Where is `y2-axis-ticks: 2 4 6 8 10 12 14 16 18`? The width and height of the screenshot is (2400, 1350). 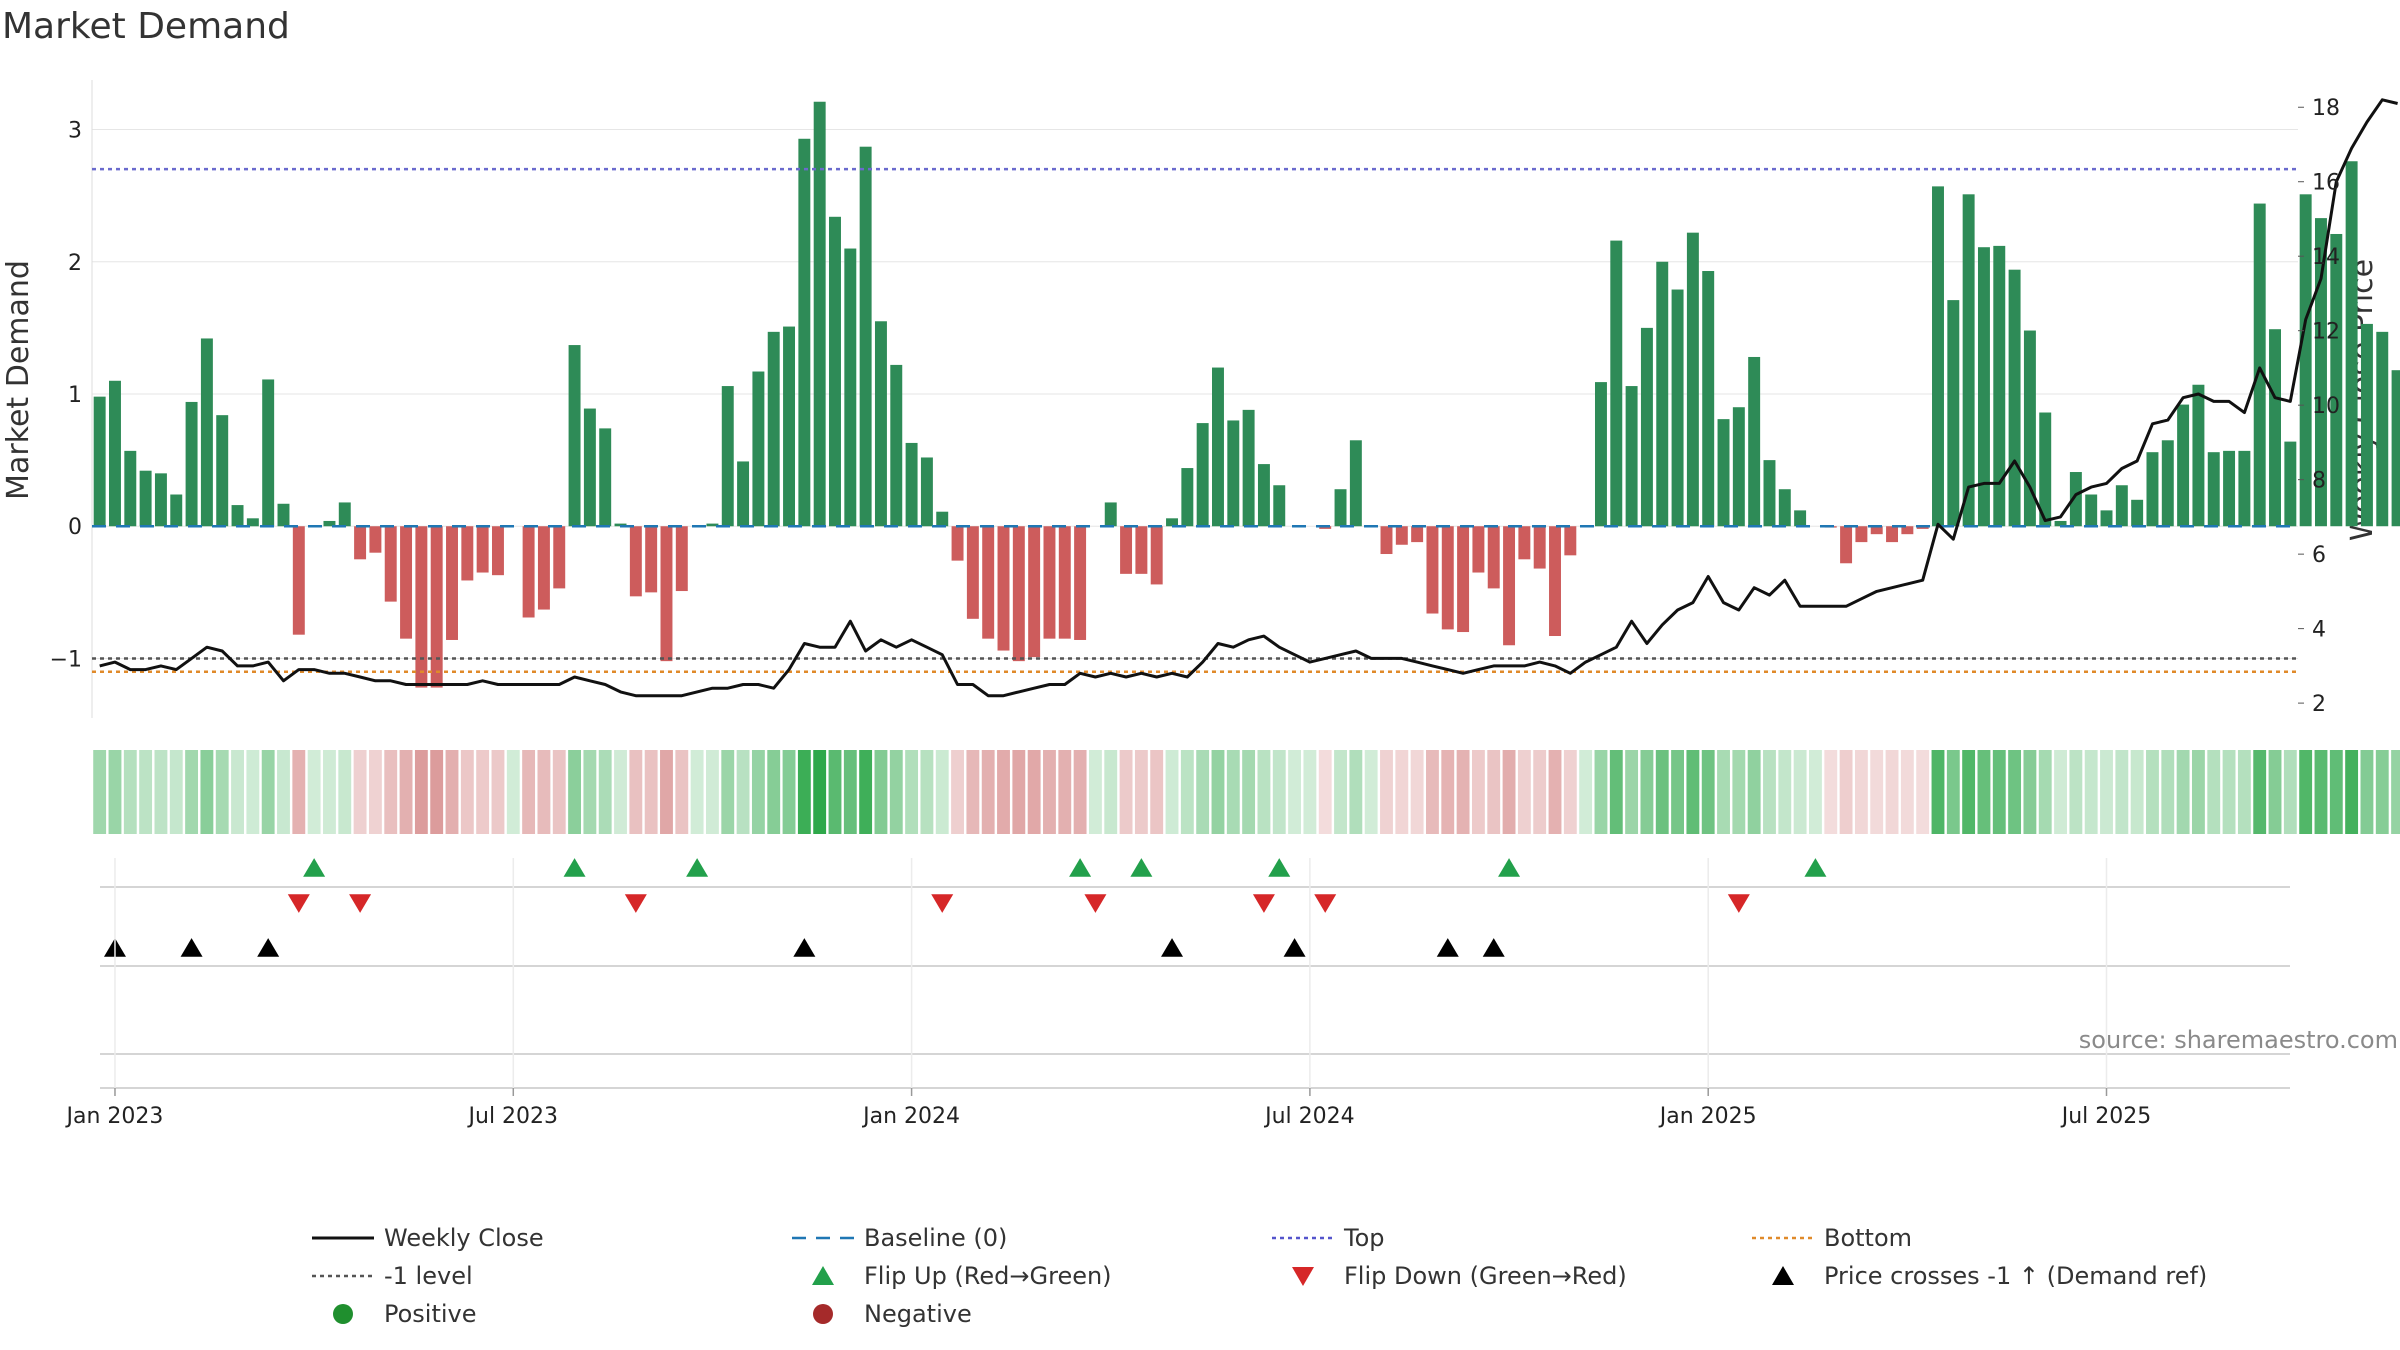
y2-axis-ticks: 2 4 6 8 10 12 14 16 18 is located at coordinates (2319, 406).